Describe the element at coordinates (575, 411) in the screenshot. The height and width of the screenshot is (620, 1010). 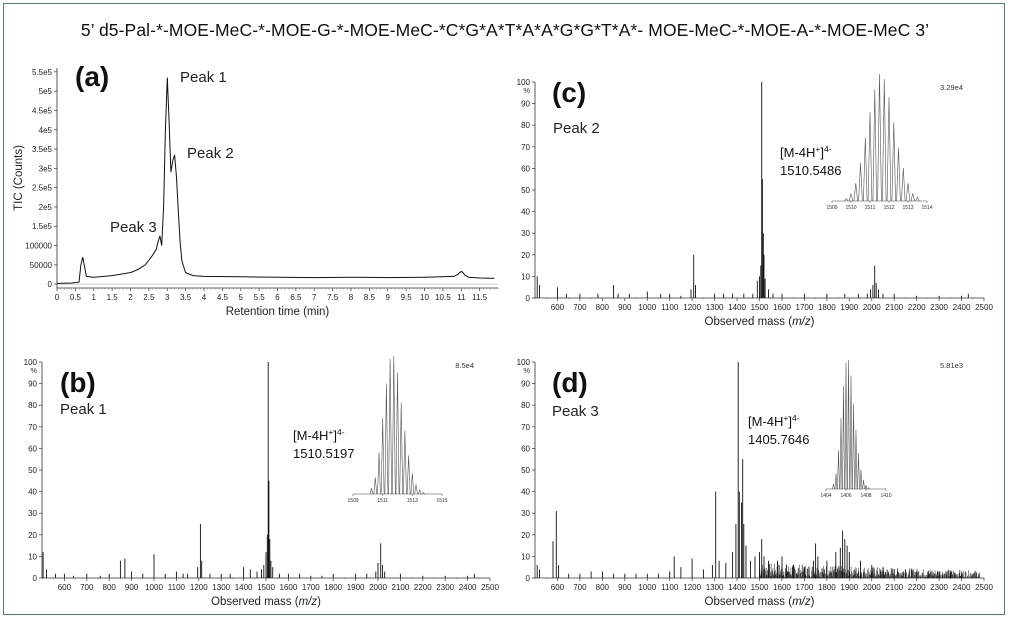
I see `peak-name: Peak 3` at that location.